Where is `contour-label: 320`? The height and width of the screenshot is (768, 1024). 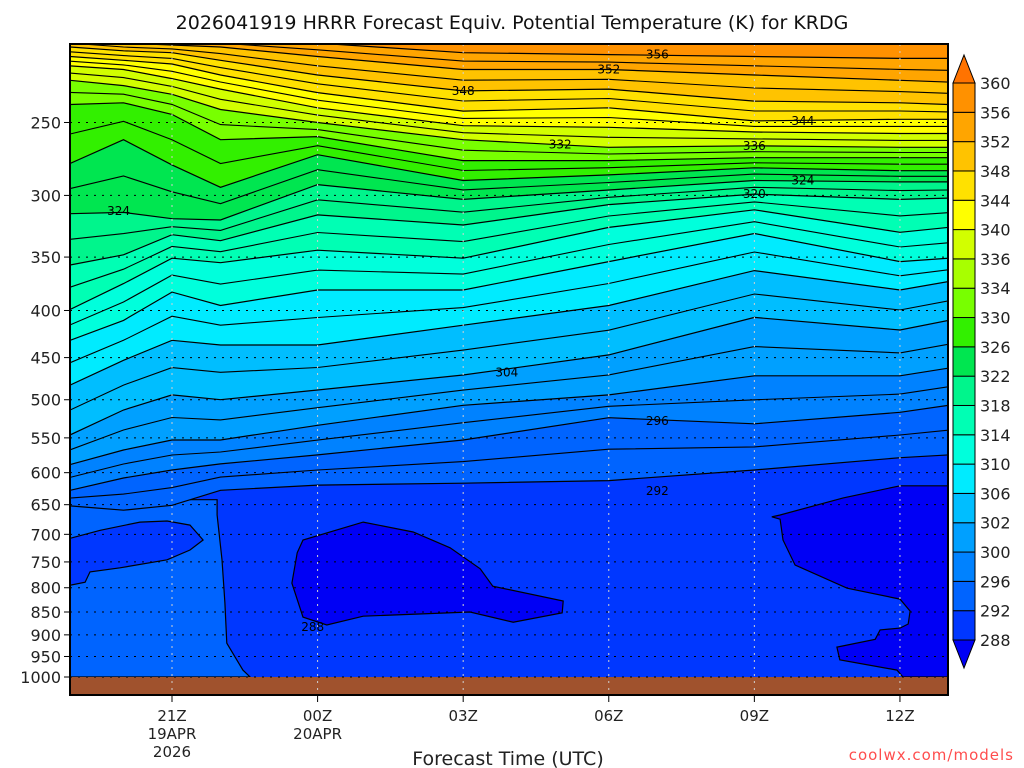
contour-label: 320 is located at coordinates (754, 194).